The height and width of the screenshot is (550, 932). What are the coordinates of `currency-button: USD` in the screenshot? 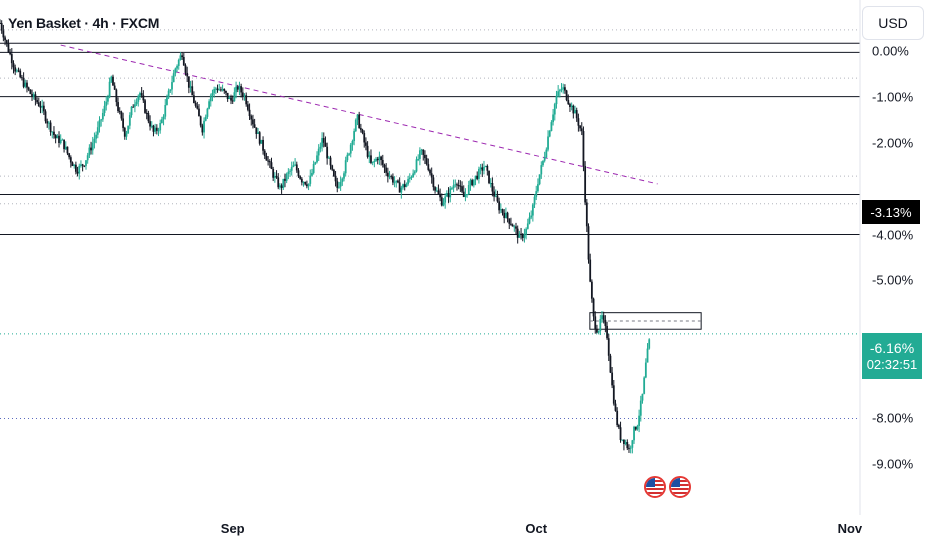 It's located at (893, 23).